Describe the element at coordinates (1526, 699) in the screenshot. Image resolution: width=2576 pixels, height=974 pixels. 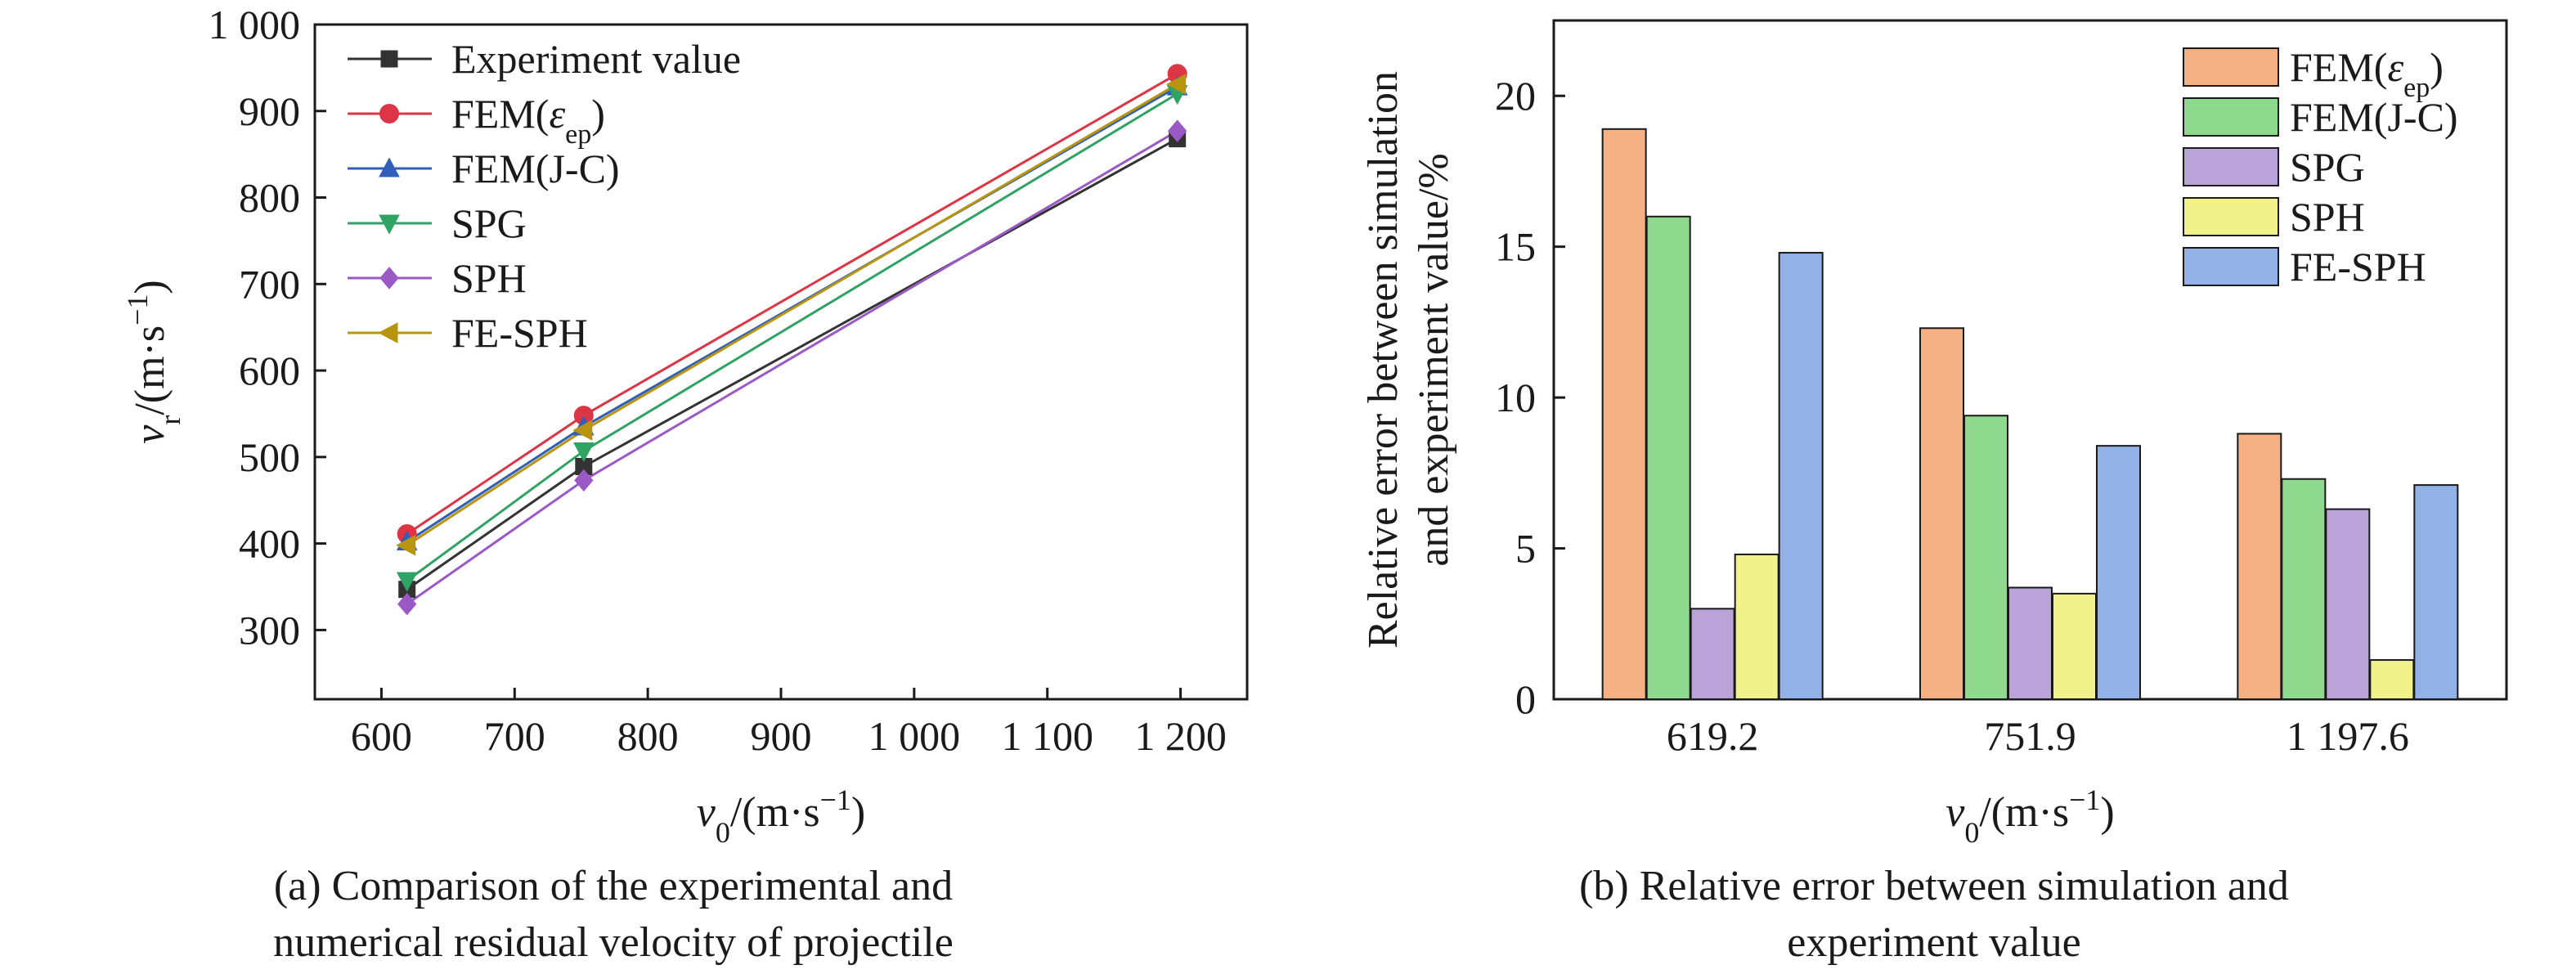
I see `y-tick-label-b: 0` at that location.